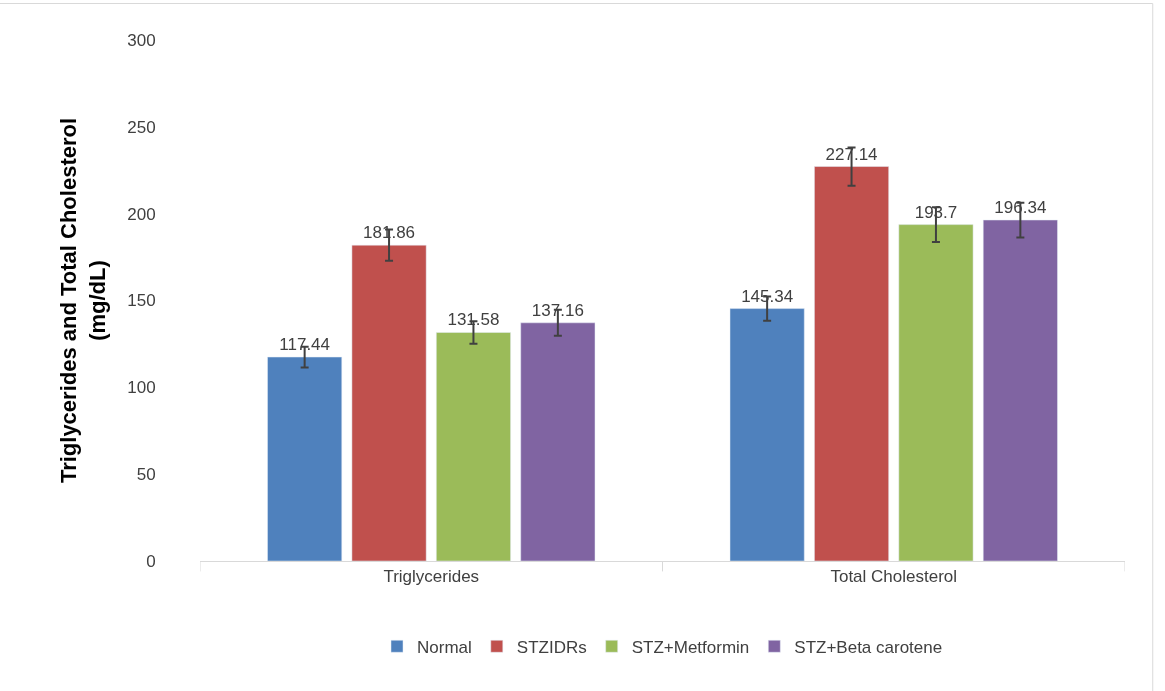  I want to click on legend-label: STZ+Beta carotene, so click(868, 647).